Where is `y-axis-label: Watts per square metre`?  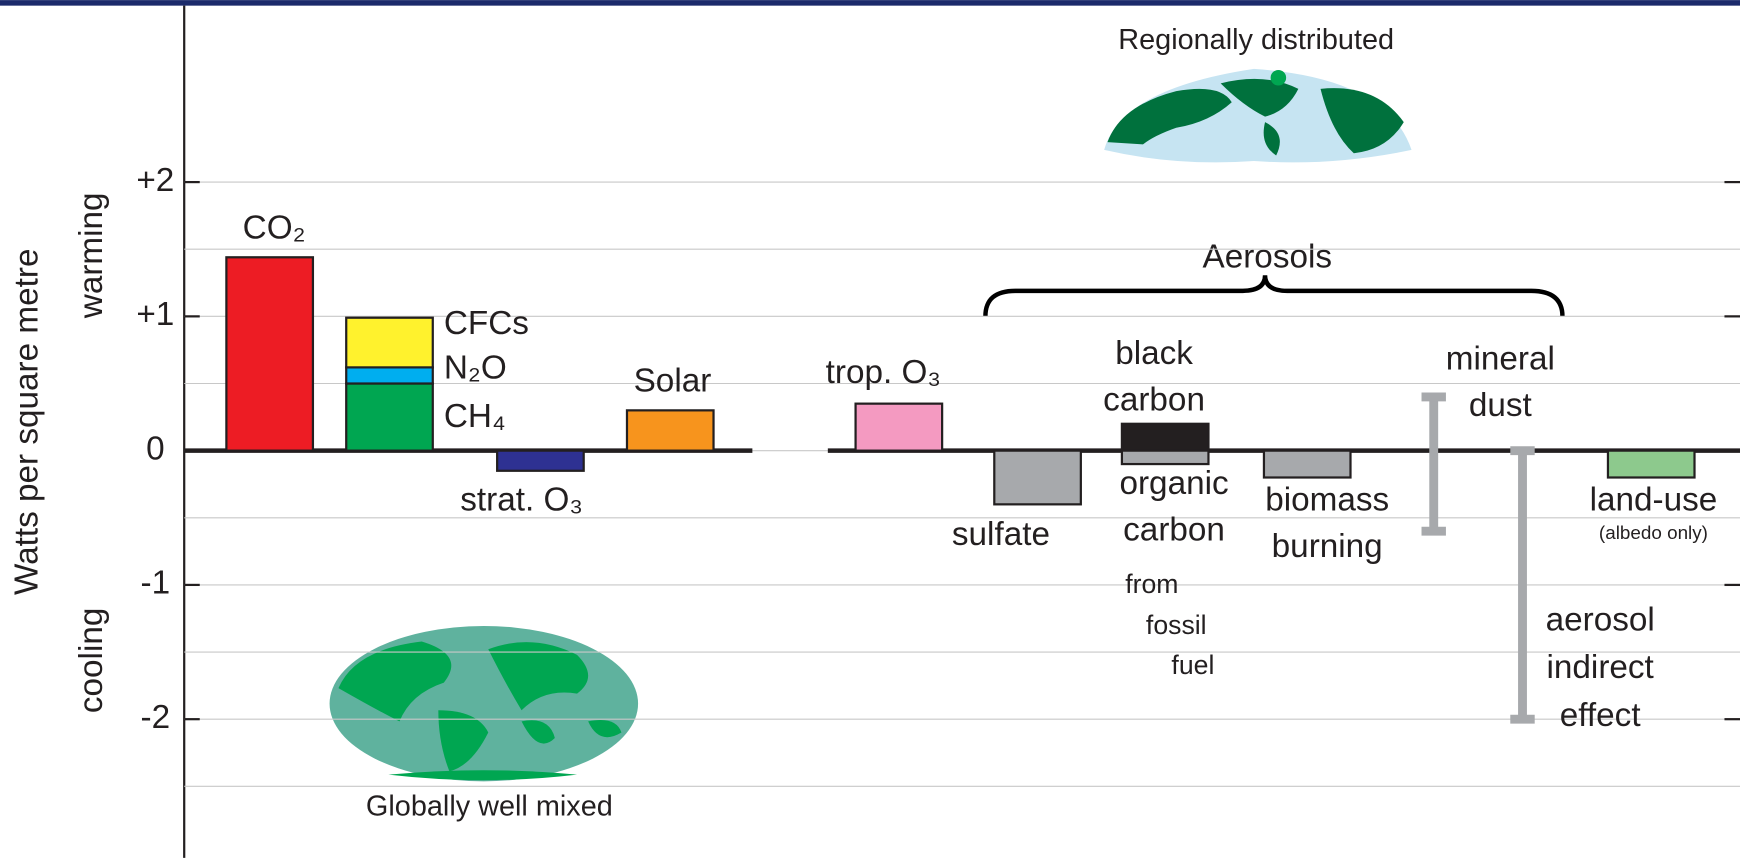
y-axis-label: Watts per square metre is located at coordinates (27, 422).